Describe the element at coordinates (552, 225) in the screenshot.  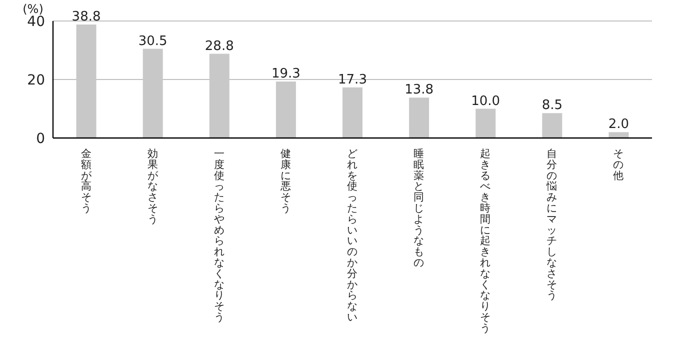
I see `category-label: 自分の悩みにマッチしなさそう` at that location.